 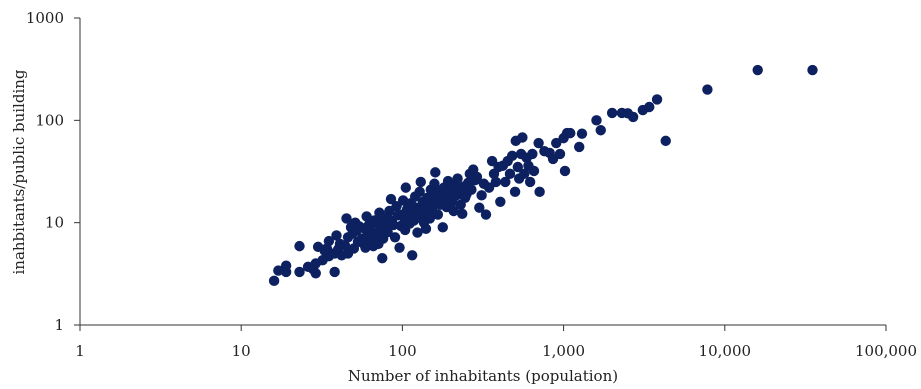 What do you see at coordinates (483, 376) in the screenshot?
I see `x-axis-title: Number of inhabitants (population)` at bounding box center [483, 376].